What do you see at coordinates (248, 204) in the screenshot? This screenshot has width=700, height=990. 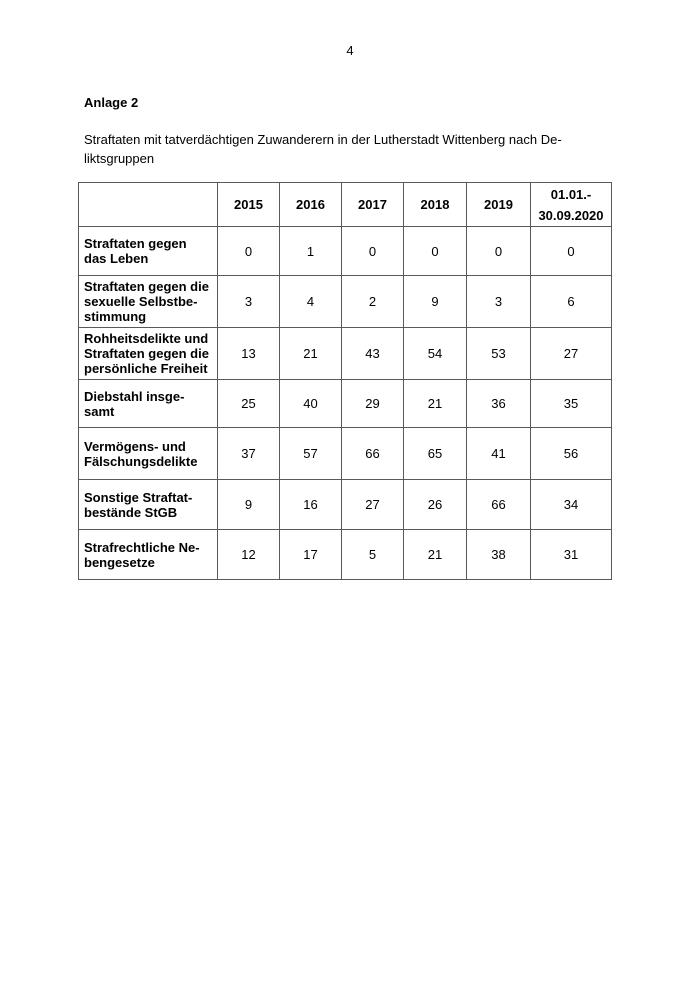 I see `year-header-2015: 2015` at bounding box center [248, 204].